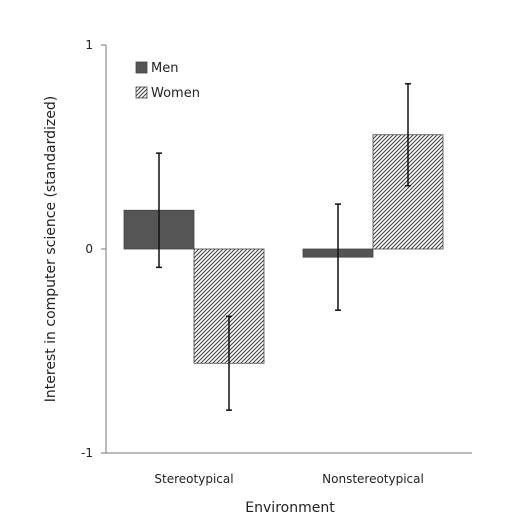 This screenshot has height=525, width=528. What do you see at coordinates (193, 479) in the screenshot?
I see `x-tick-label-stereotypical: Stereotypical` at bounding box center [193, 479].